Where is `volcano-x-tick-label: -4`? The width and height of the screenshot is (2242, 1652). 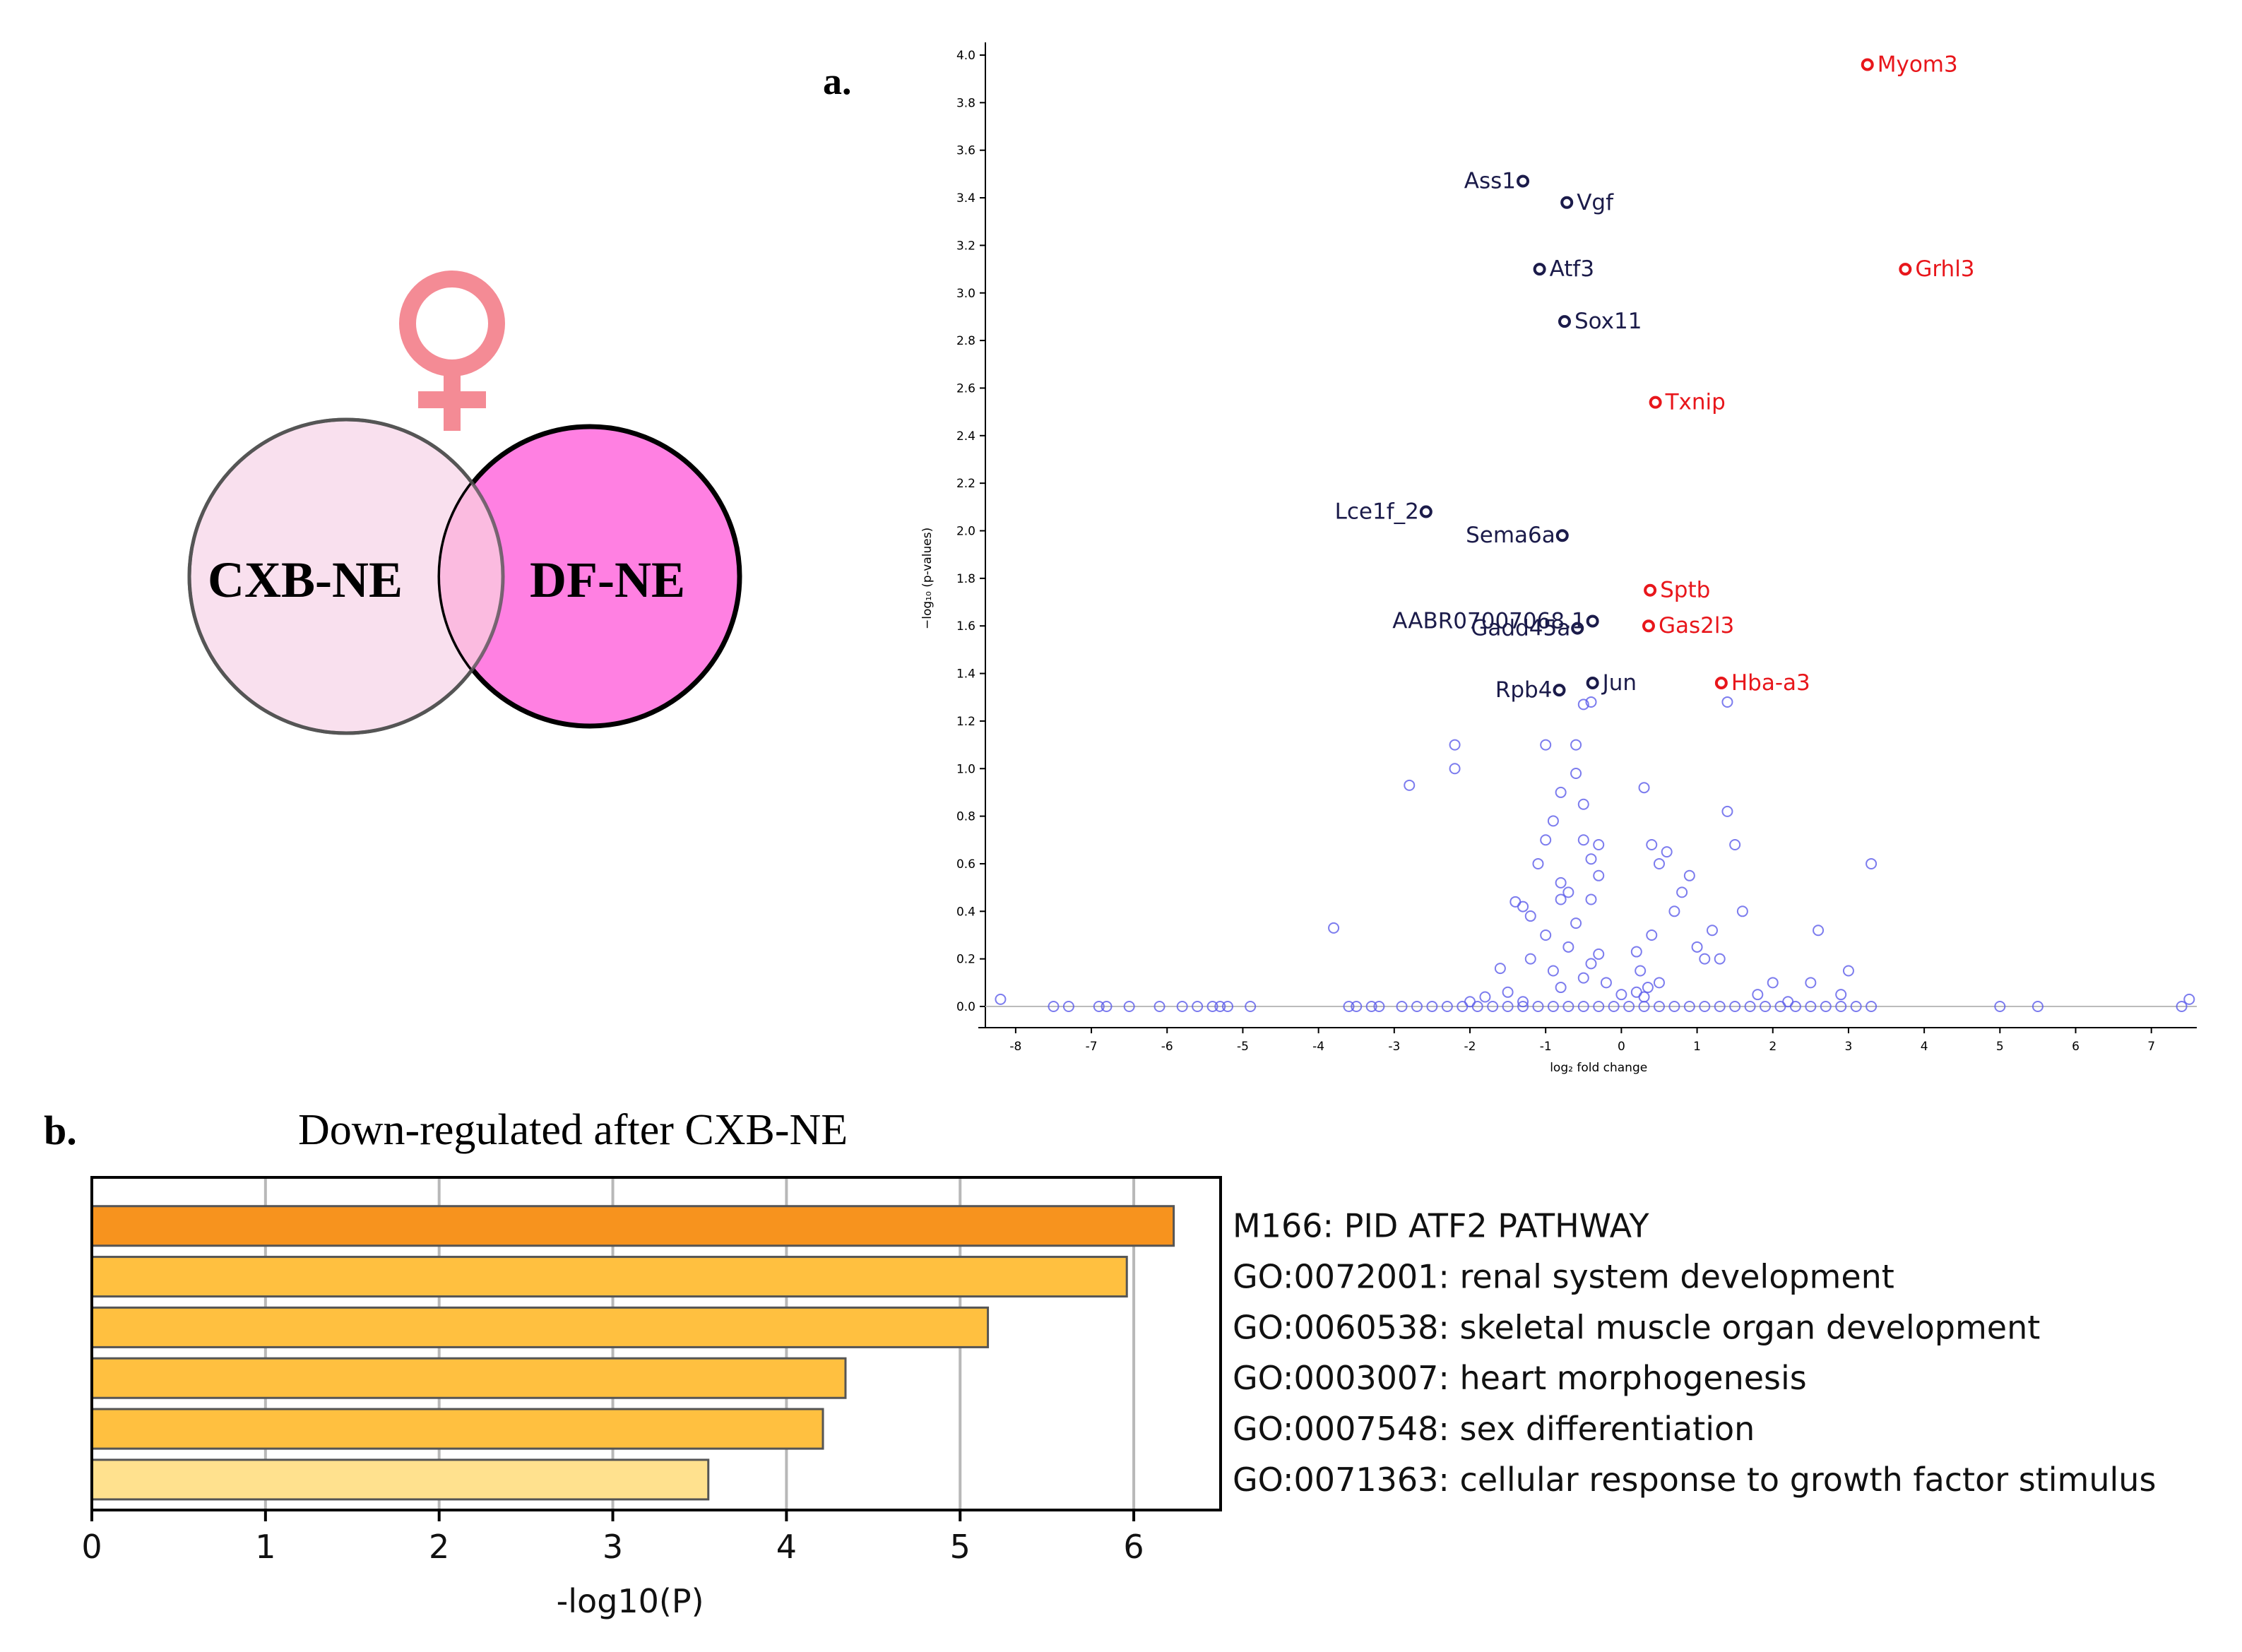
volcano-x-tick-label: -4 is located at coordinates (1318, 1047).